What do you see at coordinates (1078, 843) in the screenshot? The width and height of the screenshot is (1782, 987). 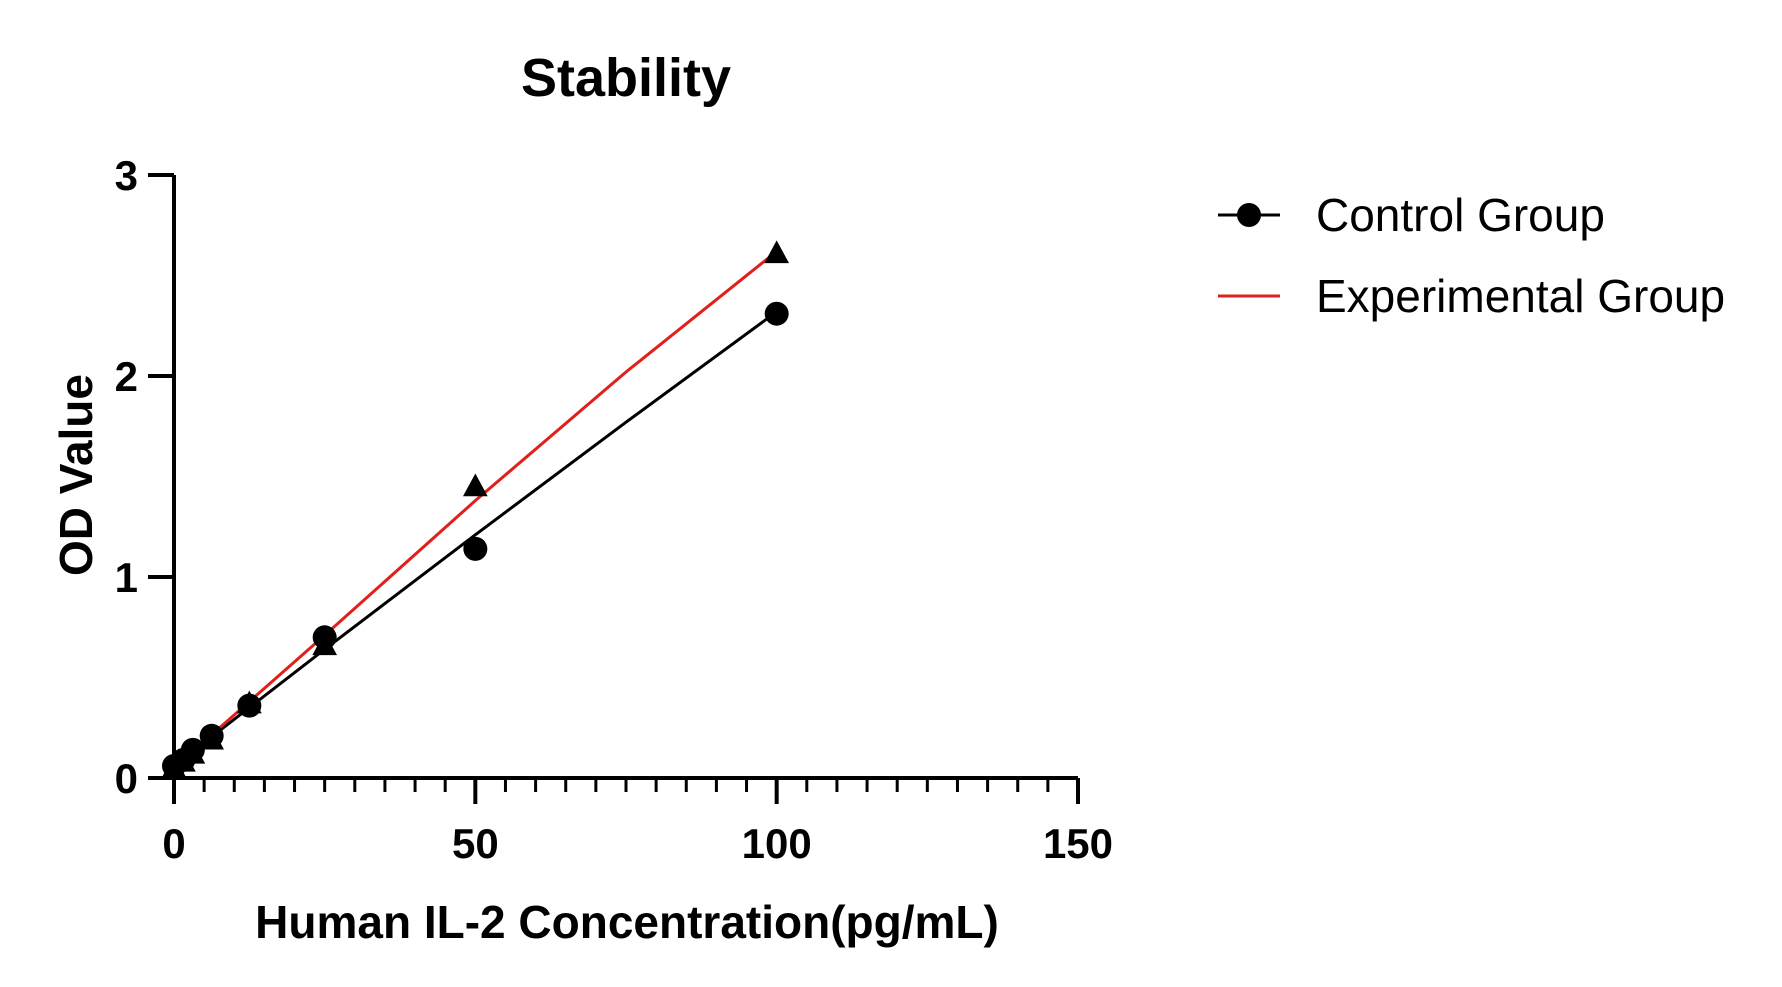 I see `x-tick-label-3: 150` at bounding box center [1078, 843].